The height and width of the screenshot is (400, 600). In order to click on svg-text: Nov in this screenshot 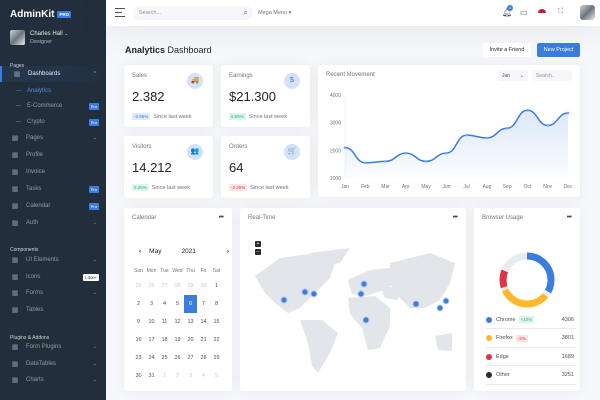, I will do `click(547, 187)`.